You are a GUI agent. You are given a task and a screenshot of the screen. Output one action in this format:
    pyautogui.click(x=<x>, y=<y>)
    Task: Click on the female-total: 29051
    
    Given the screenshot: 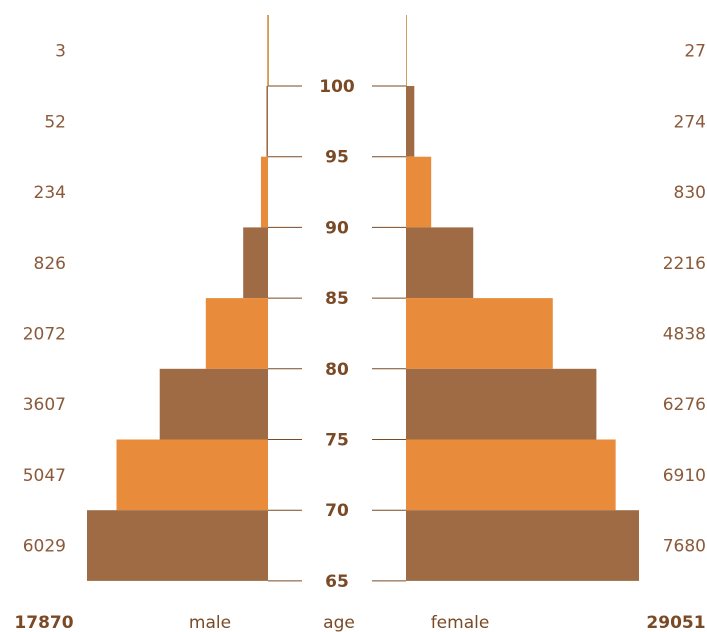 What is the action you would take?
    pyautogui.click(x=675, y=622)
    